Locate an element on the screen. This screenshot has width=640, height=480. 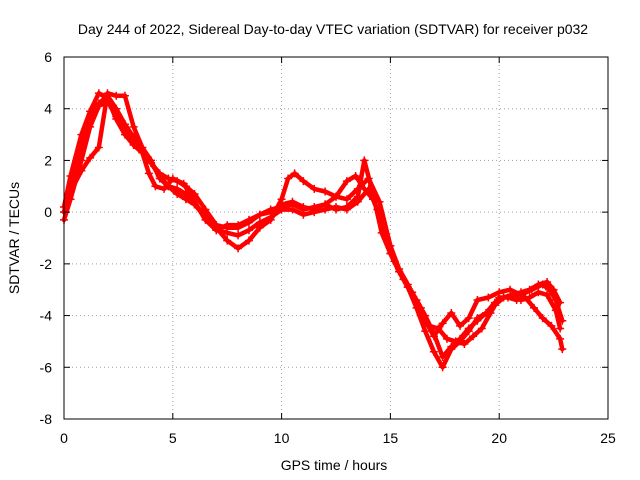
x-tick-label: 25 is located at coordinates (608, 438).